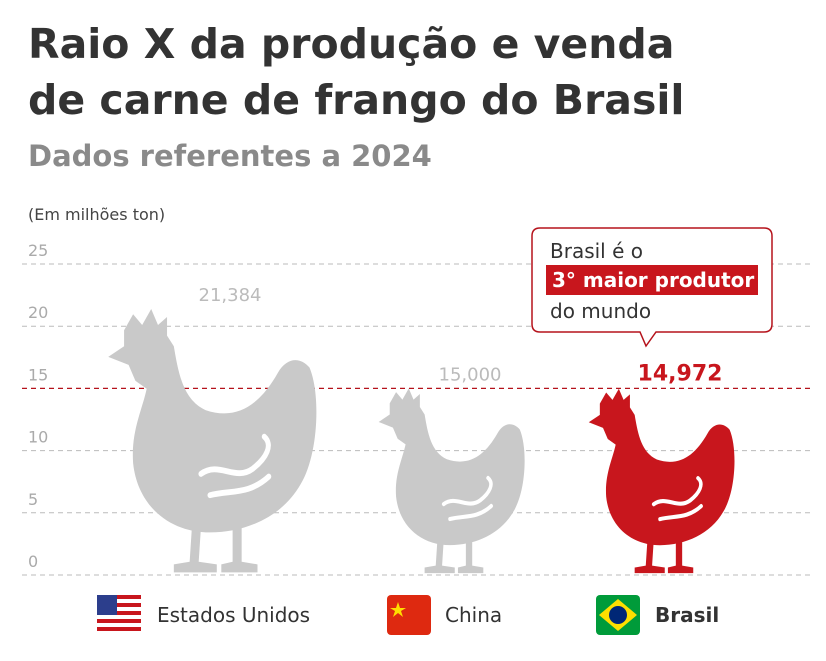 The width and height of the screenshot is (826, 661). What do you see at coordinates (233, 615) in the screenshot?
I see `legend-label: Estados Unidos` at bounding box center [233, 615].